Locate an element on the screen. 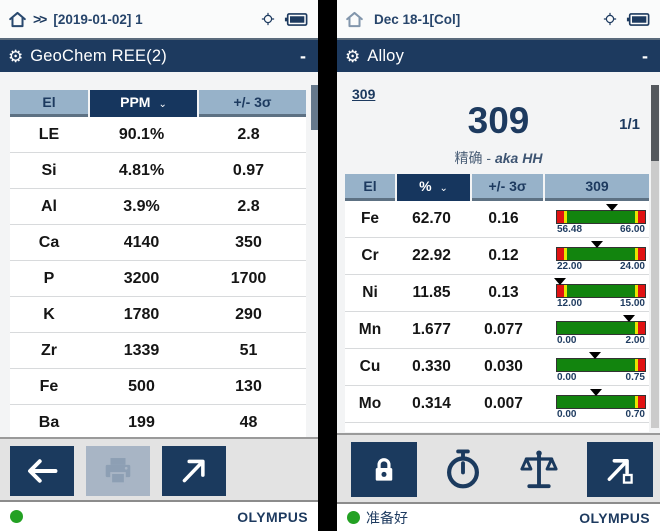 The width and height of the screenshot is (660, 531). scale-icon is located at coordinates (539, 468).